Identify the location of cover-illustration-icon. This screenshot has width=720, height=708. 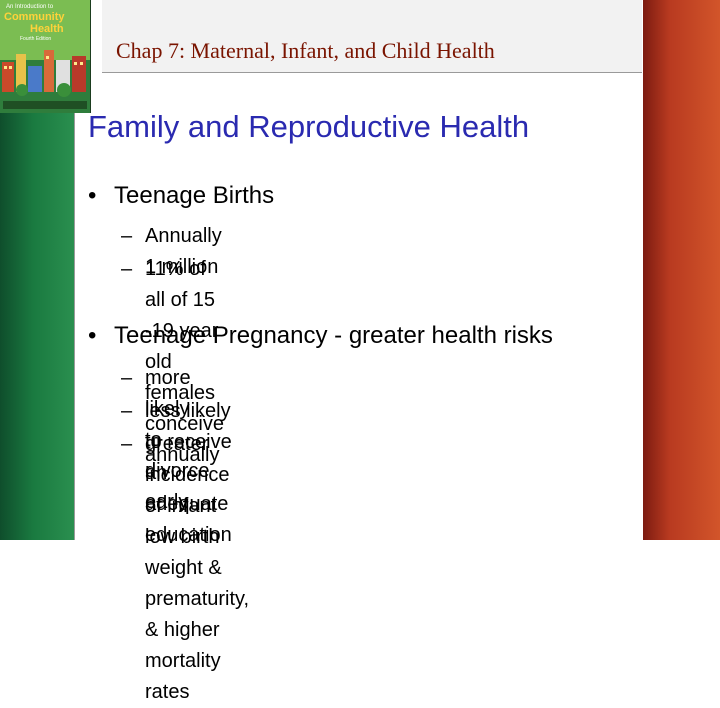
(44, 73).